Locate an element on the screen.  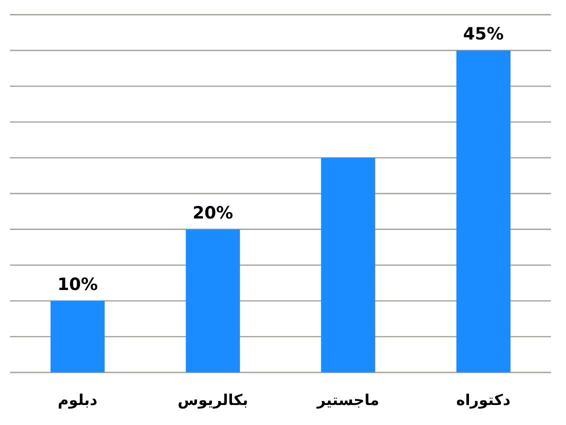
x-tick-label: دكتوراه is located at coordinates (483, 399).